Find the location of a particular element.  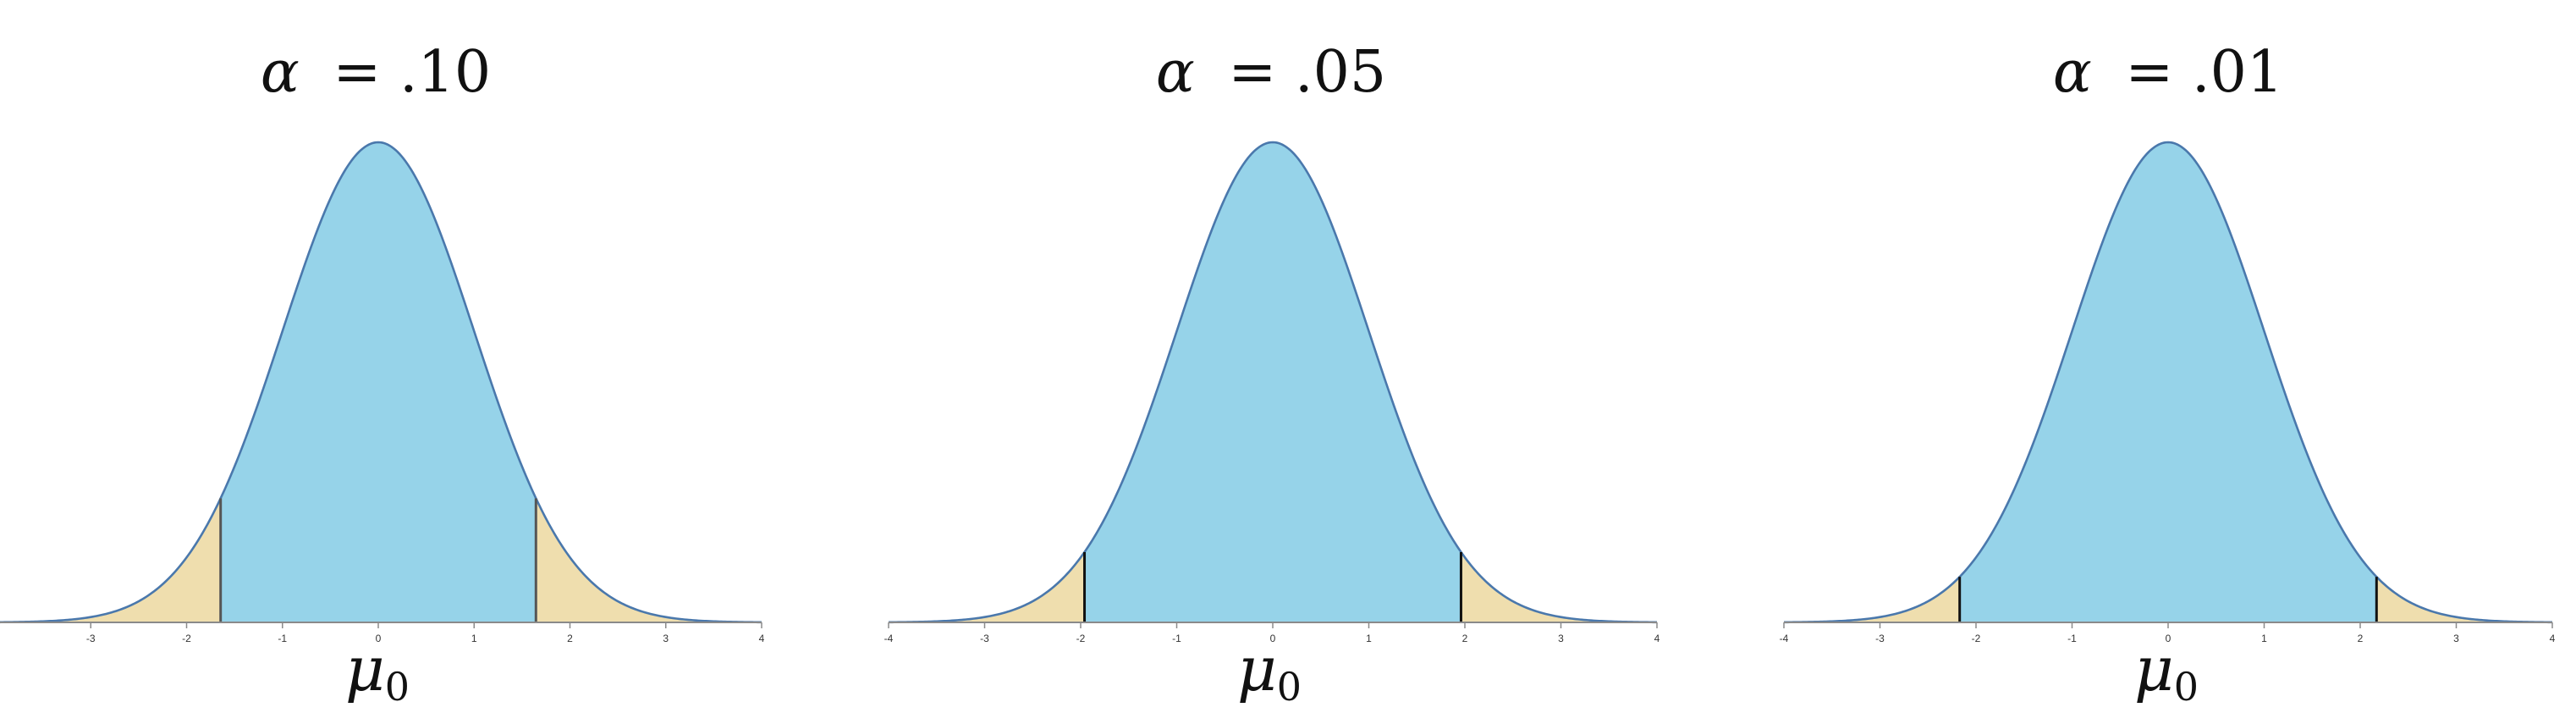

panel-title: α = .10 is located at coordinates (376, 72).